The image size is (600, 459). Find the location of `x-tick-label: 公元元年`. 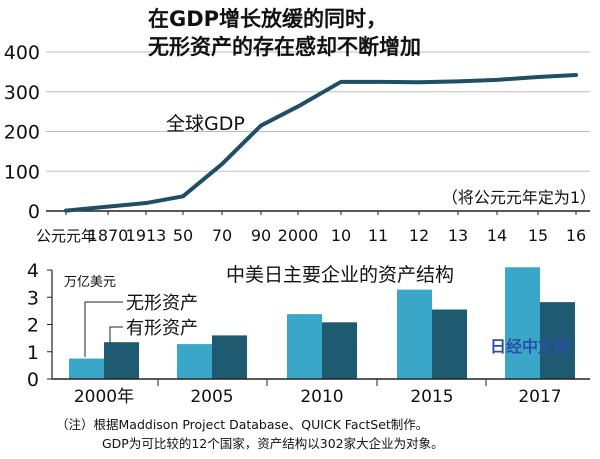

x-tick-label: 公元元年 is located at coordinates (66, 236).